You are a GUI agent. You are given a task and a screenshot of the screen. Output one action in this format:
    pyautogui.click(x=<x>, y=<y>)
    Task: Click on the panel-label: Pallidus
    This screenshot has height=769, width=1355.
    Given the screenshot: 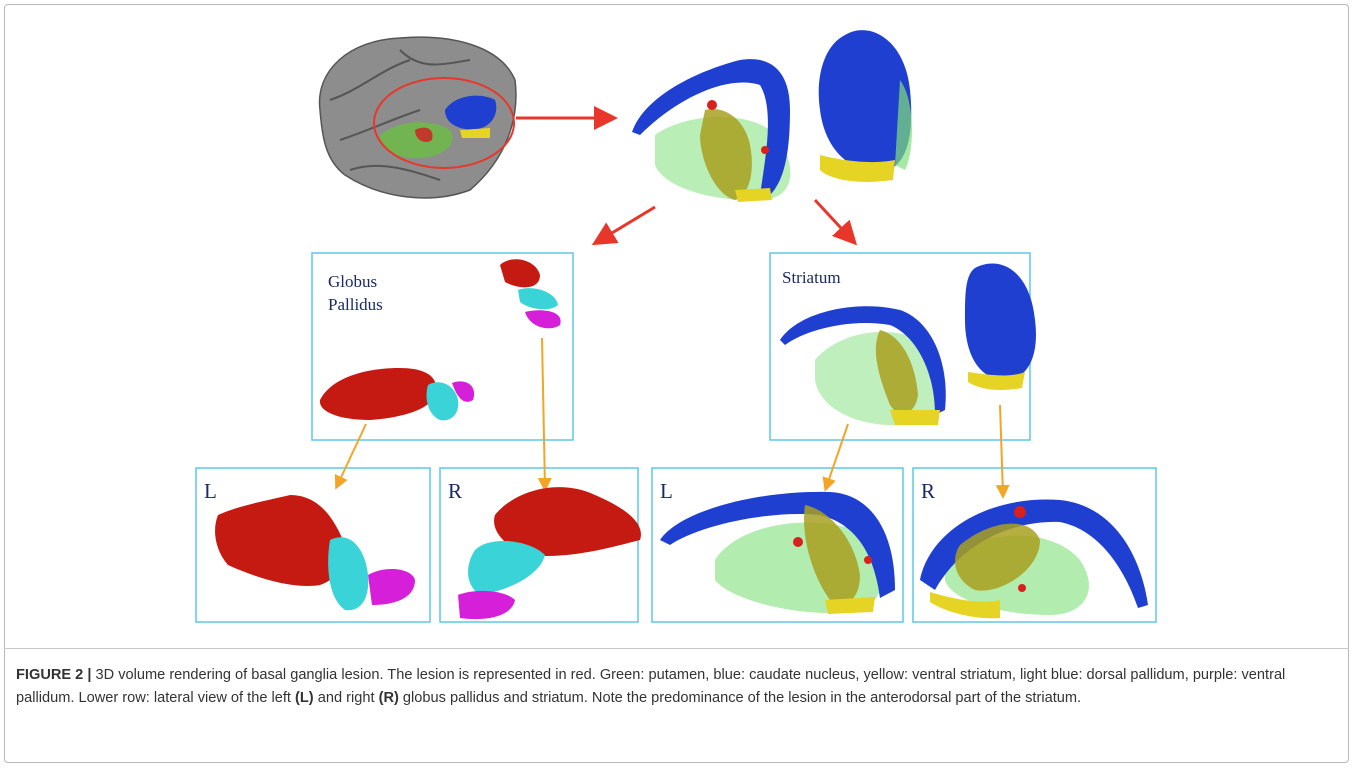 What is the action you would take?
    pyautogui.click(x=355, y=304)
    